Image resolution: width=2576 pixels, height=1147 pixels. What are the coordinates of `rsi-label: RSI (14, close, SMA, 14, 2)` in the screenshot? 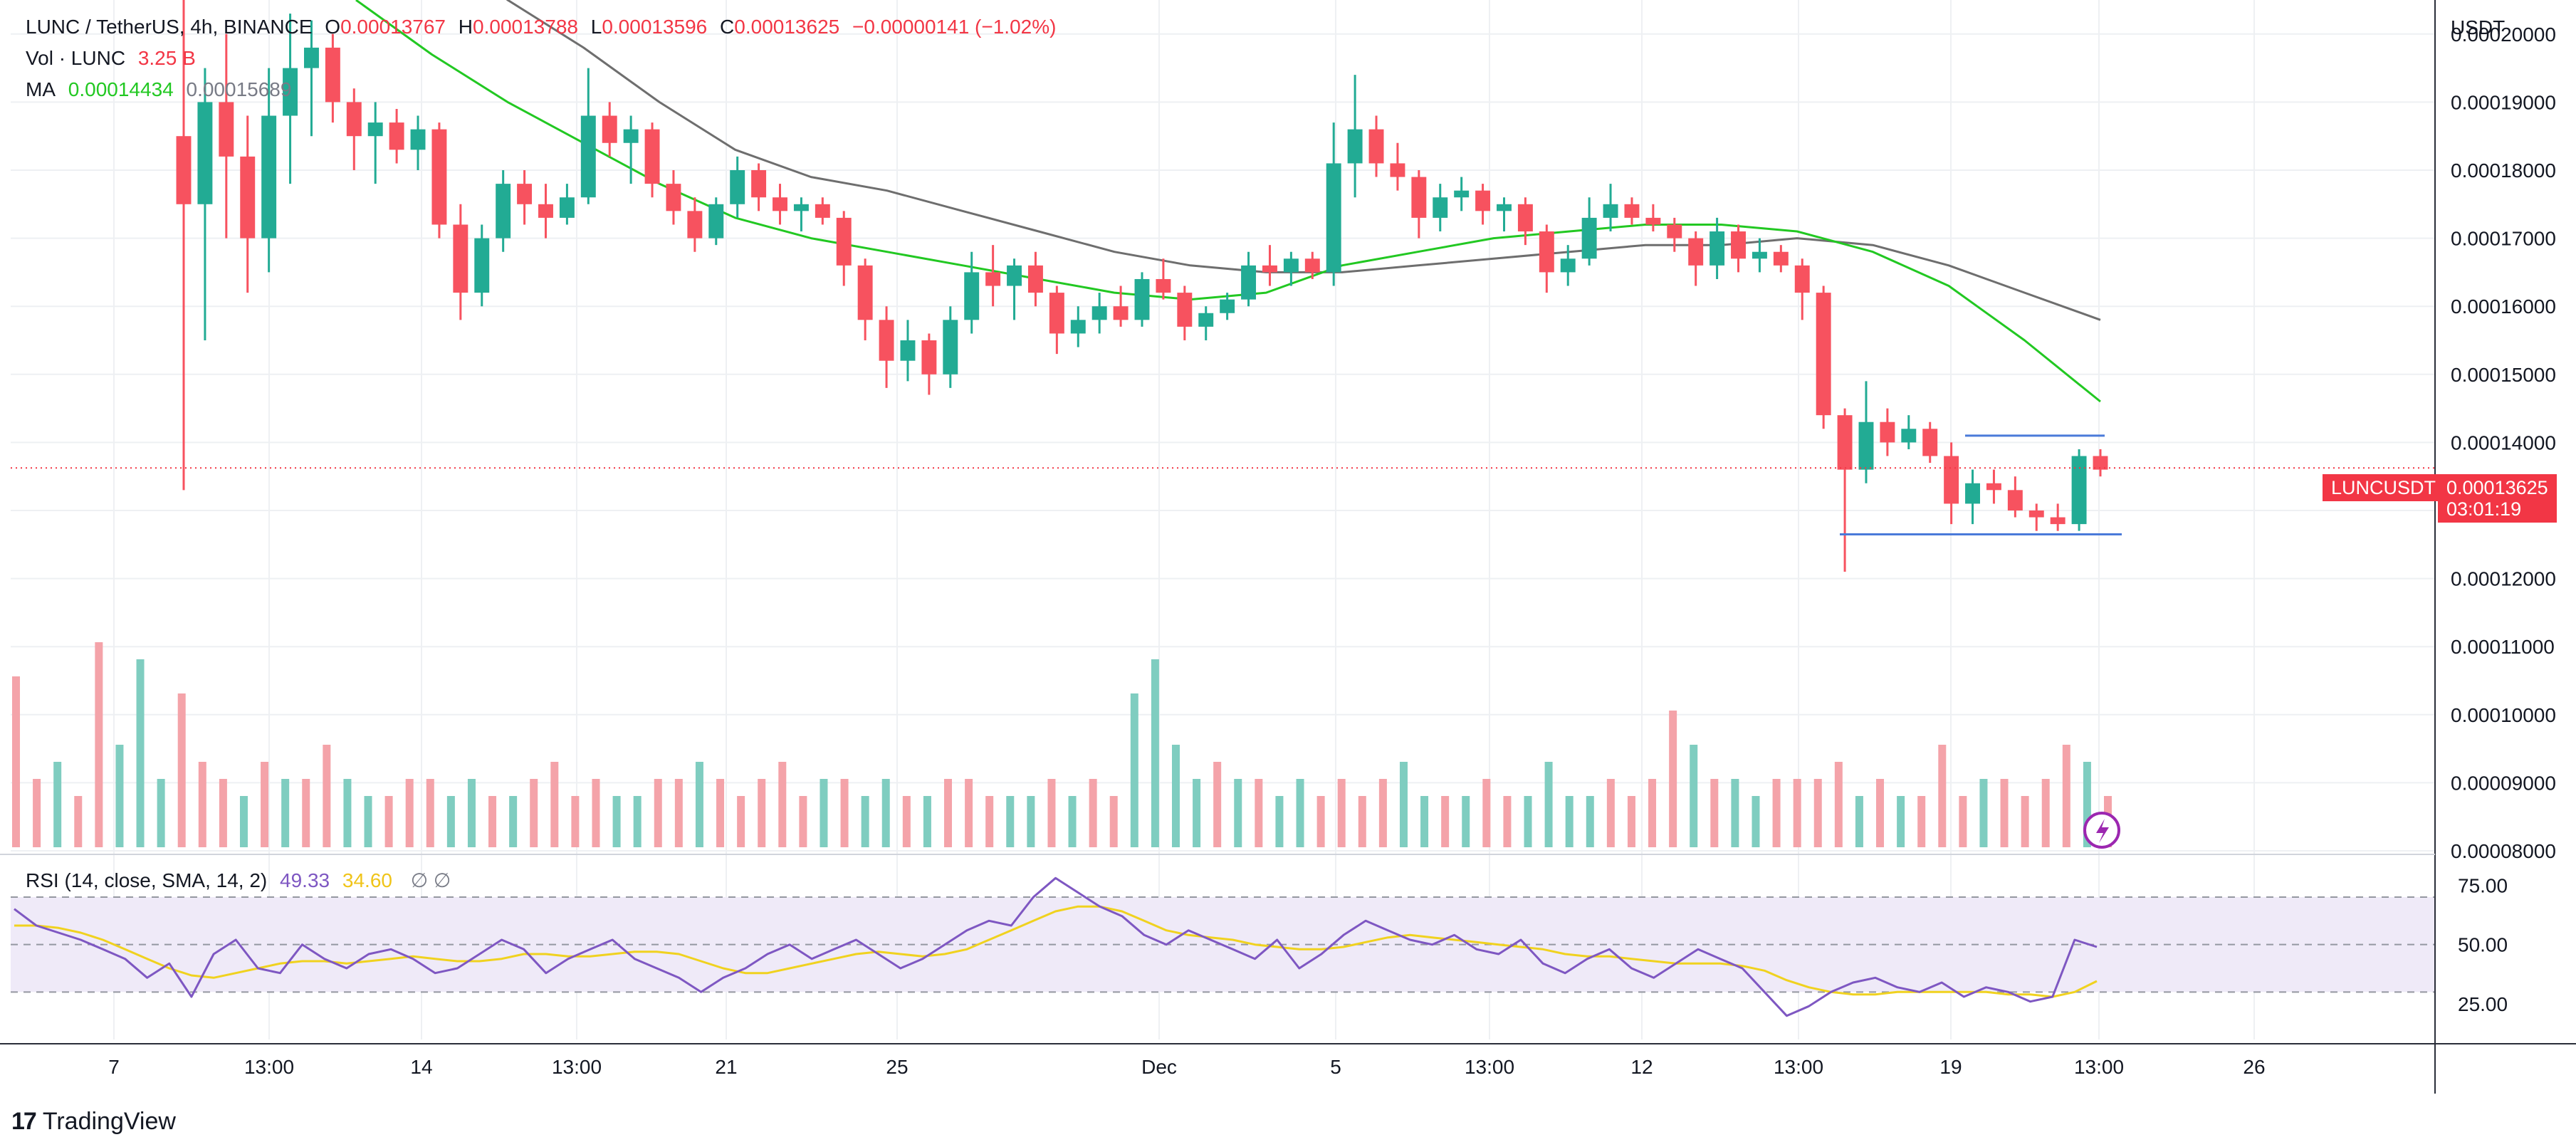 It's located at (147, 880).